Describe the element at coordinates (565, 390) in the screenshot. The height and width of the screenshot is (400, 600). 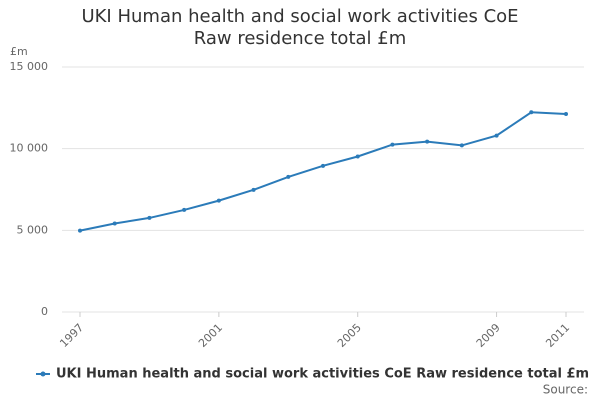
I see `source: Source:` at that location.